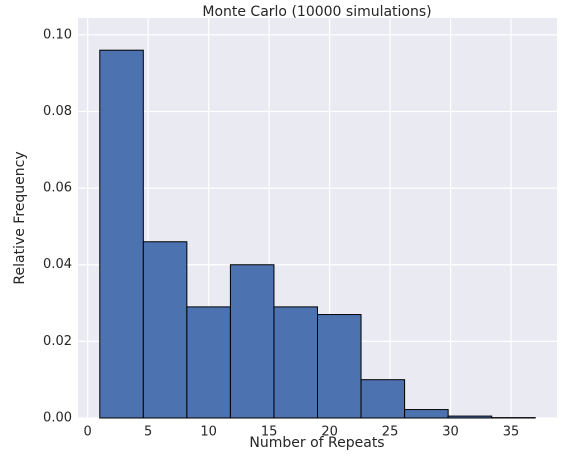 Image resolution: width=579 pixels, height=457 pixels. I want to click on y-tick-label: 0.08, so click(57, 111).